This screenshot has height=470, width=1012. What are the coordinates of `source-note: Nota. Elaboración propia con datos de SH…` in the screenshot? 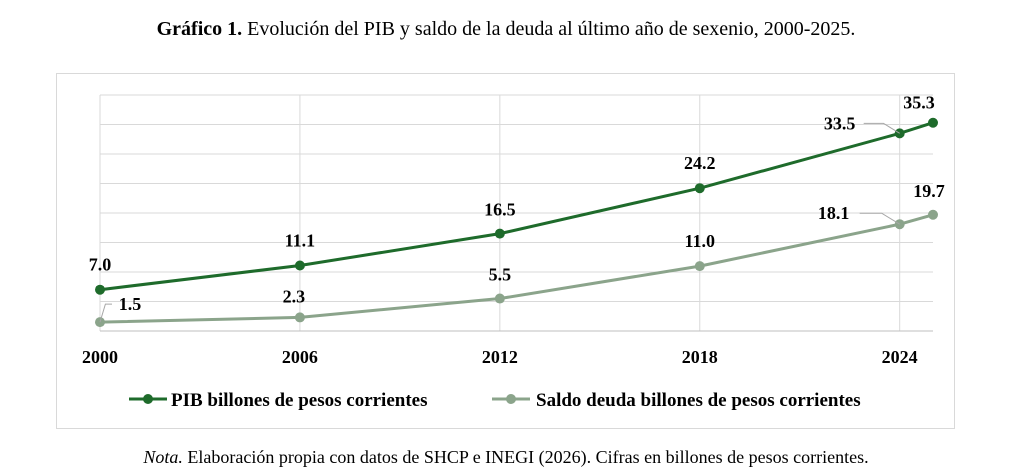 It's located at (506, 457).